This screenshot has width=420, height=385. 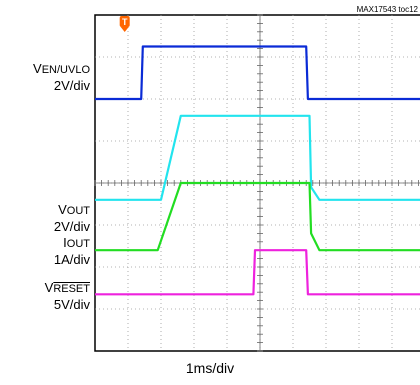 I want to click on ven-label-sub: EN/UVLO, so click(x=65, y=70).